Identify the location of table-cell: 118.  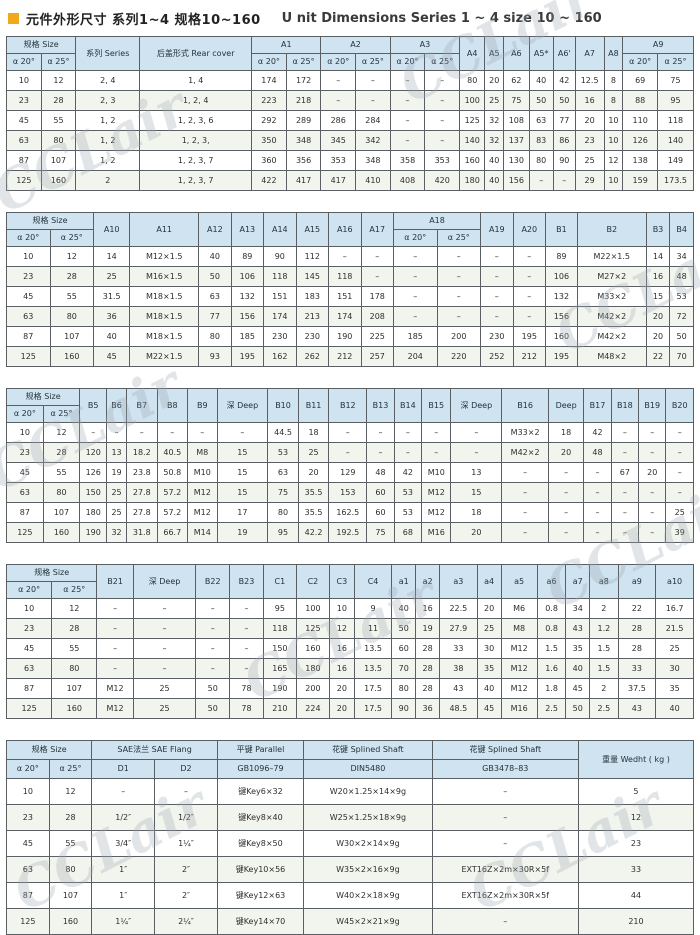
(279, 628).